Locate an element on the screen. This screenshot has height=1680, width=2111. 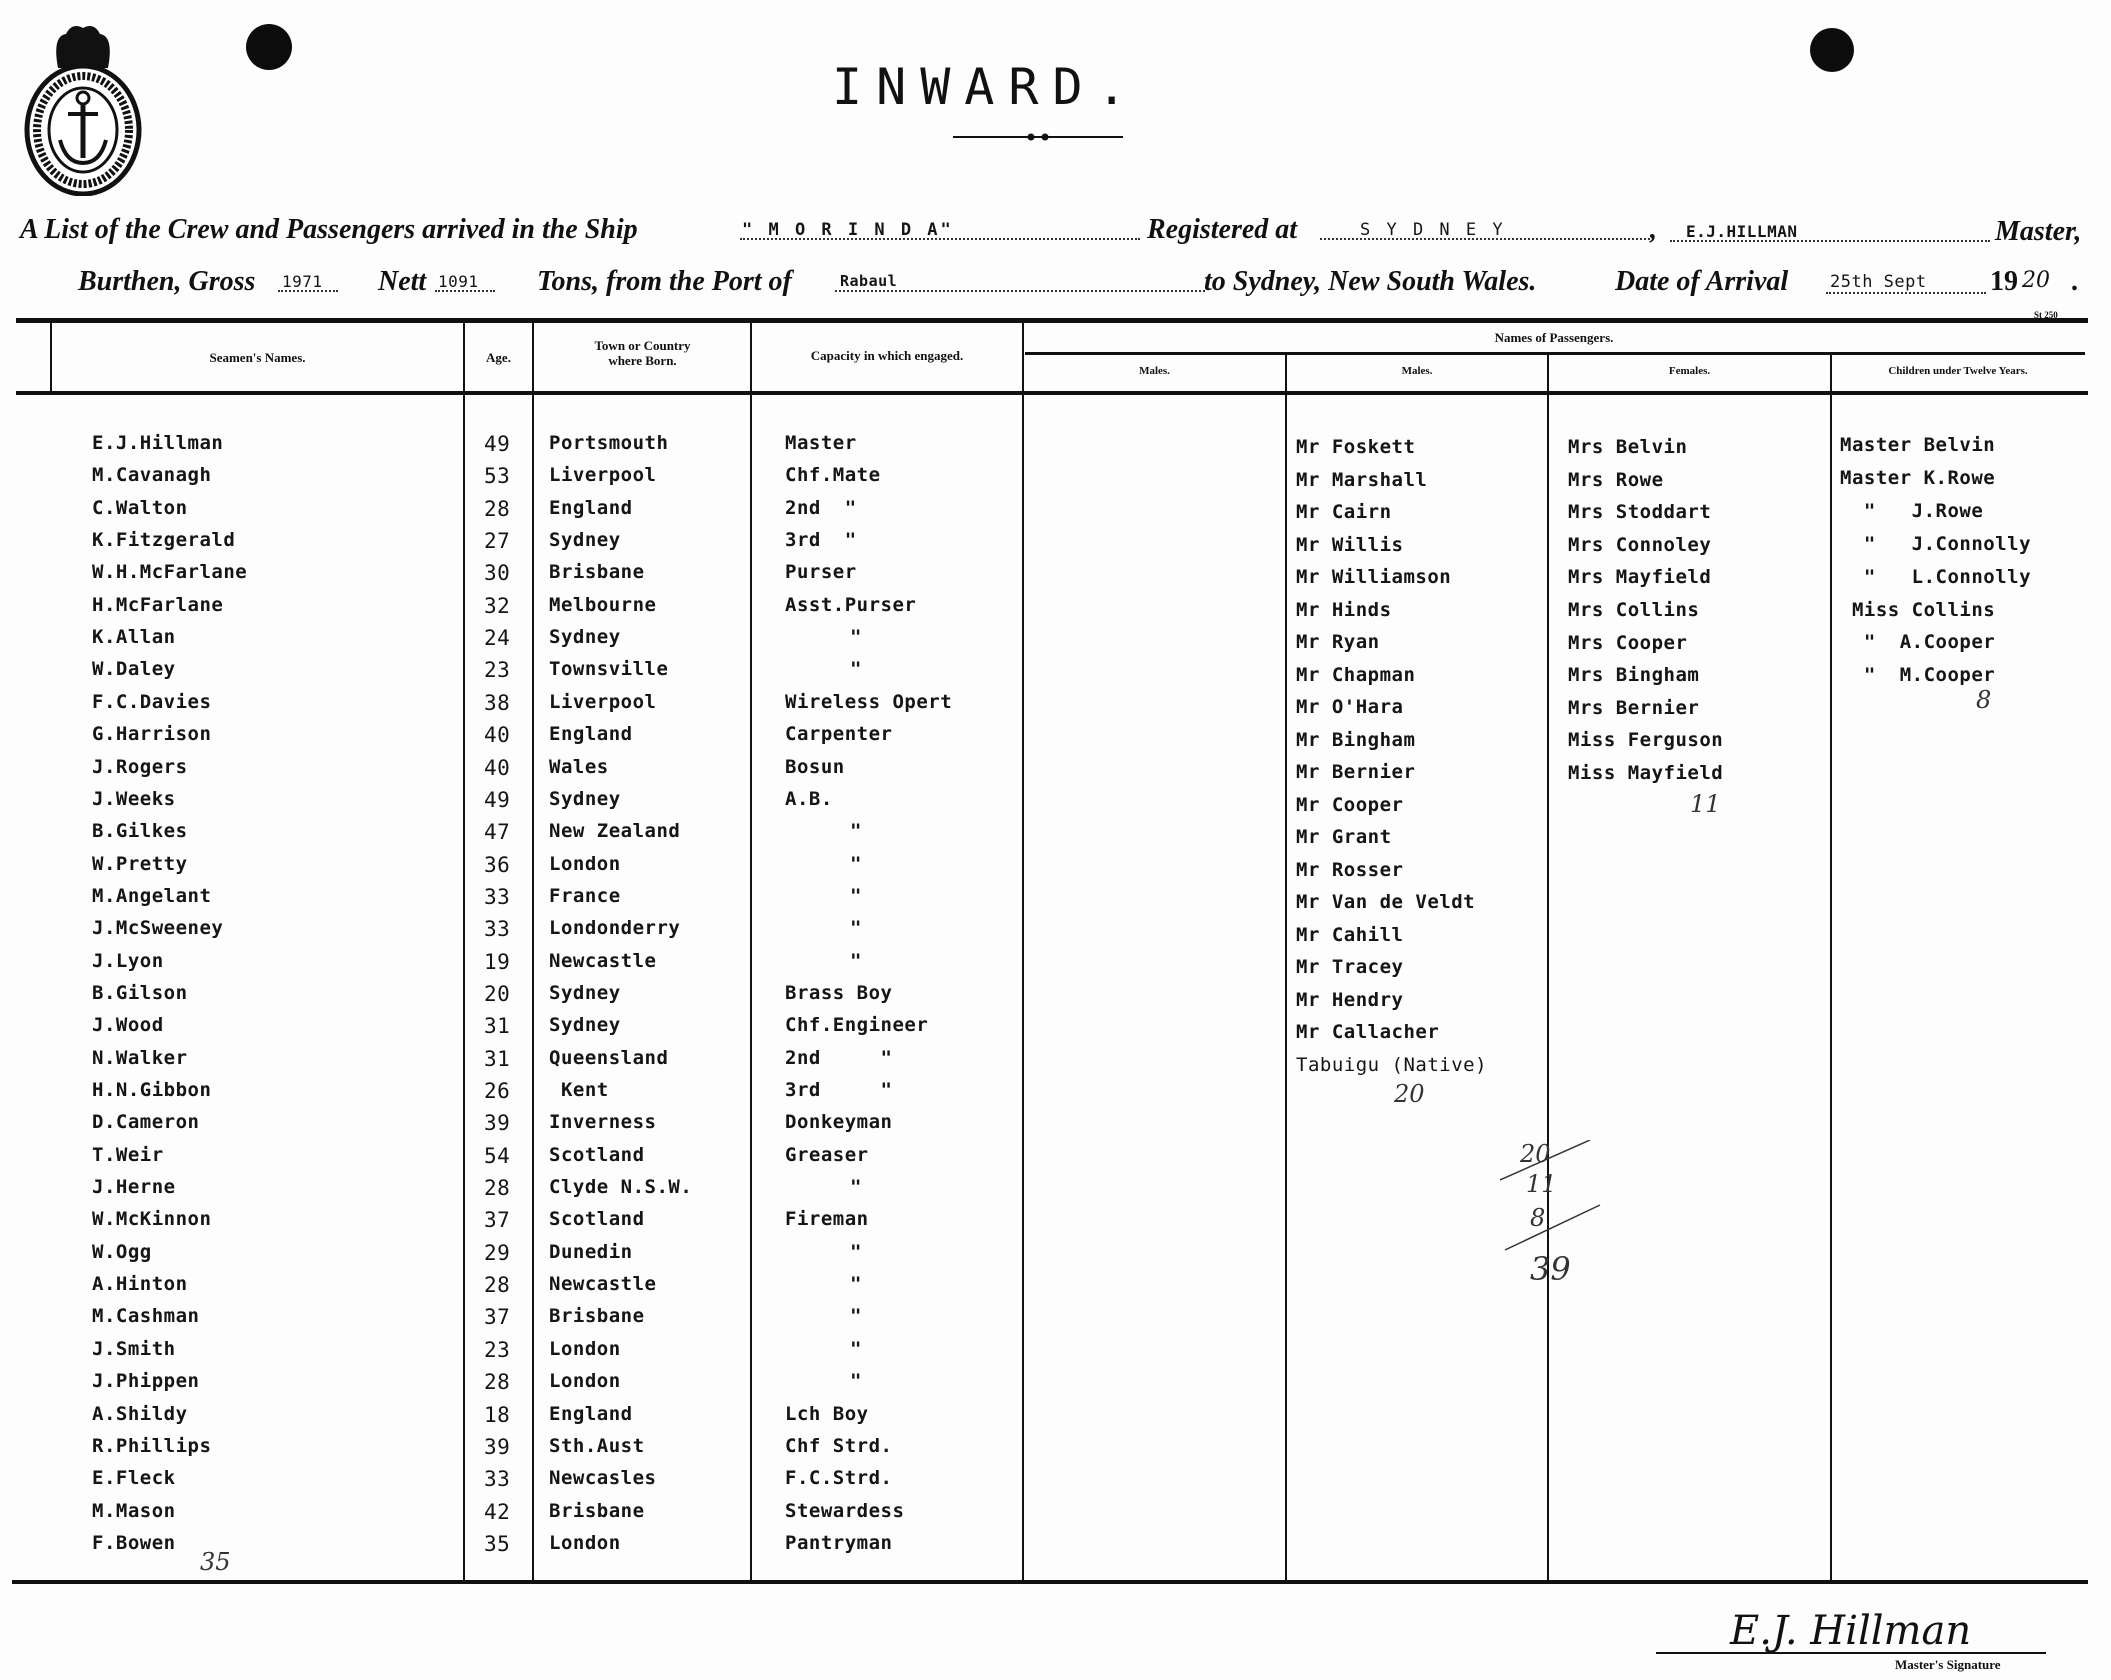
seaman-name: J.Smith is located at coordinates (134, 1348).